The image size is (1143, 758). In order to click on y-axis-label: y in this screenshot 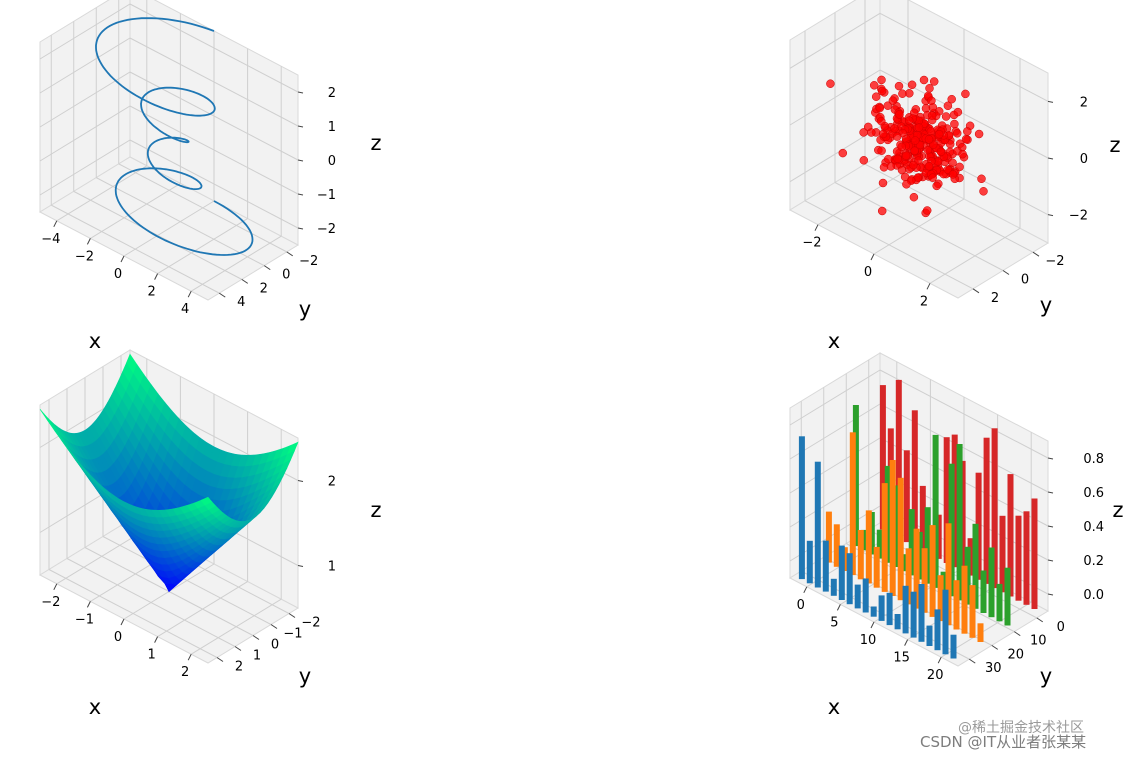, I will do `click(1046, 676)`.